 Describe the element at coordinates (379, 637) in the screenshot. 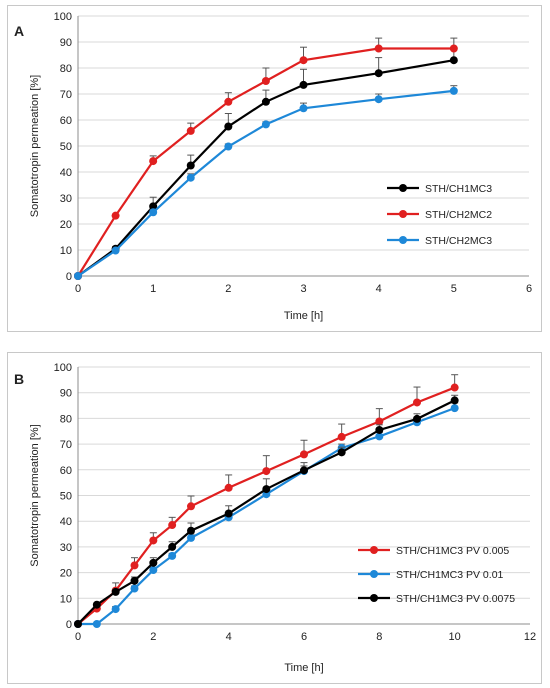

I see `x-tick-label: 8` at that location.